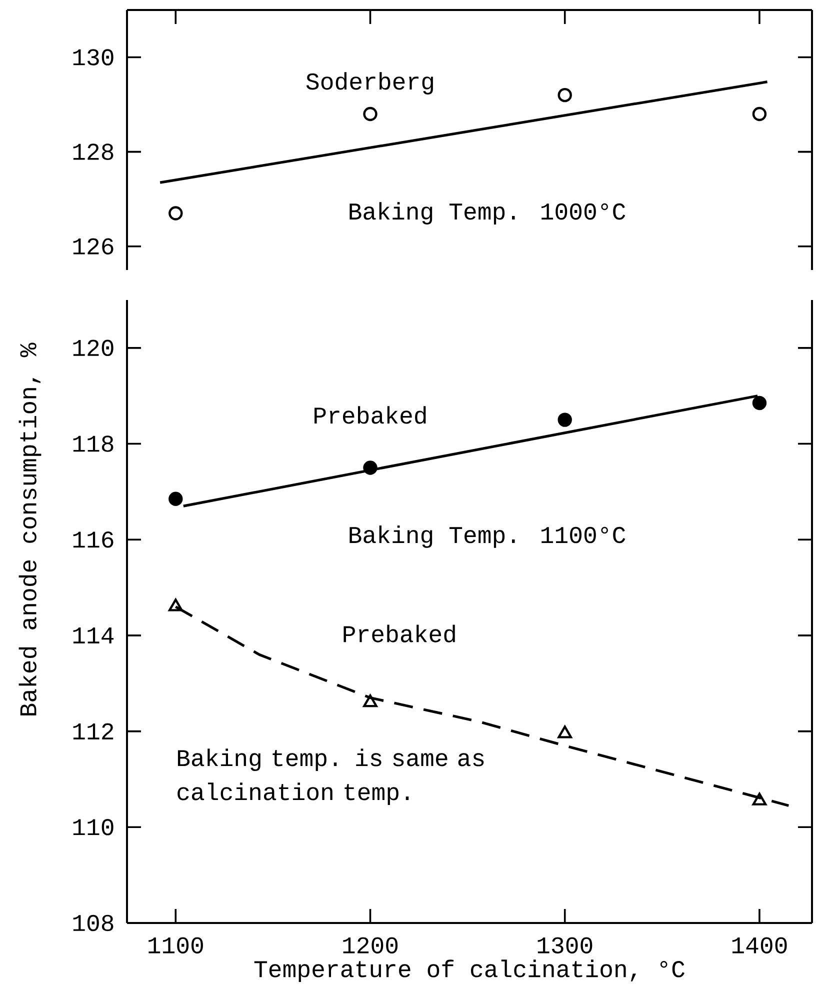 This screenshot has width=828, height=1000. I want to click on x-tick-label: 1400, so click(759, 945).